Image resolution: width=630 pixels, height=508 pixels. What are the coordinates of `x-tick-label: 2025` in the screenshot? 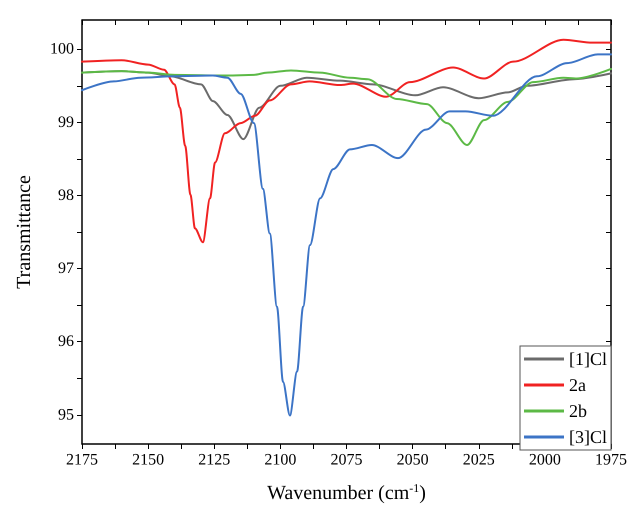 It's located at (478, 460).